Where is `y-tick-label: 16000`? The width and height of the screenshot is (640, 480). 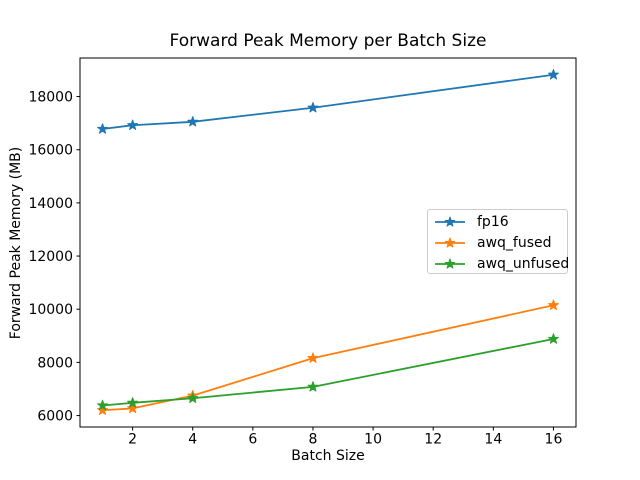
y-tick-label: 16000 is located at coordinates (50, 151).